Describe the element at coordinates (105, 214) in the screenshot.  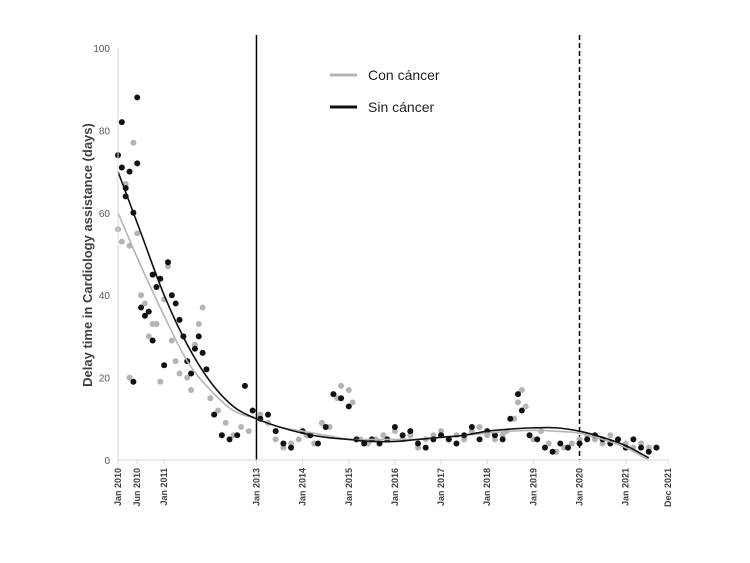
I see `y-tick-label: 60` at that location.